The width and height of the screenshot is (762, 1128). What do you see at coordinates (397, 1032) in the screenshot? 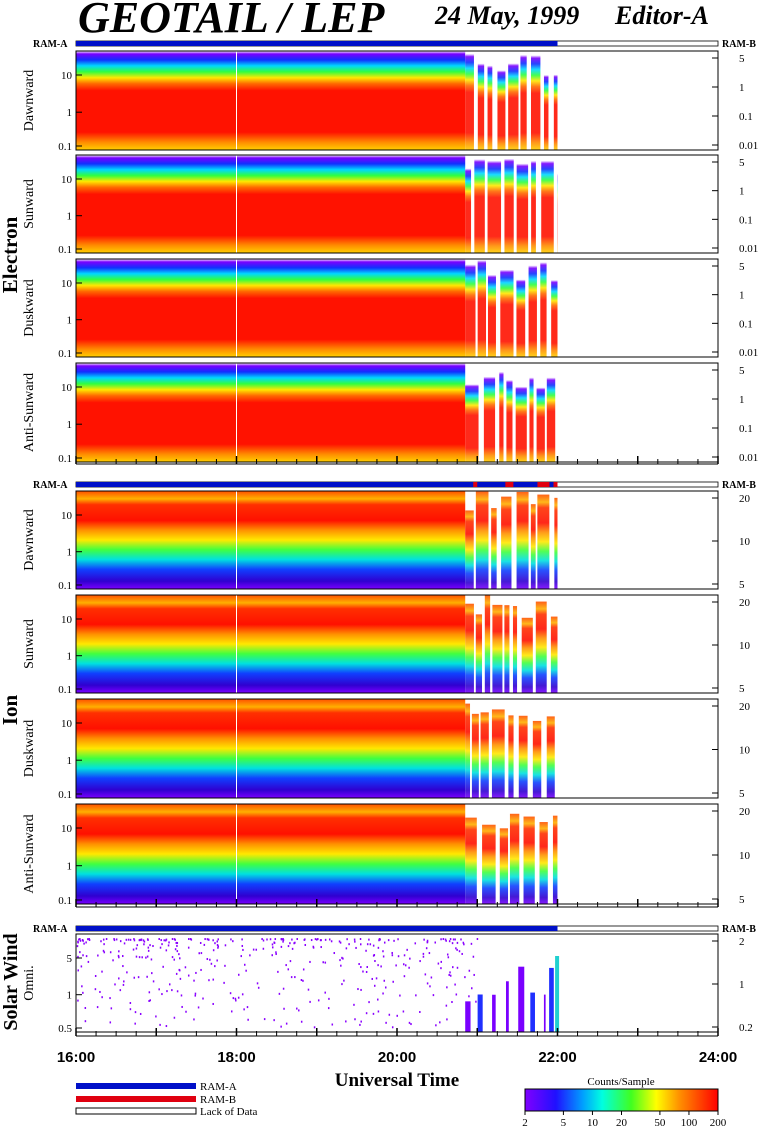
I see `x-axis-ticks` at bounding box center [397, 1032].